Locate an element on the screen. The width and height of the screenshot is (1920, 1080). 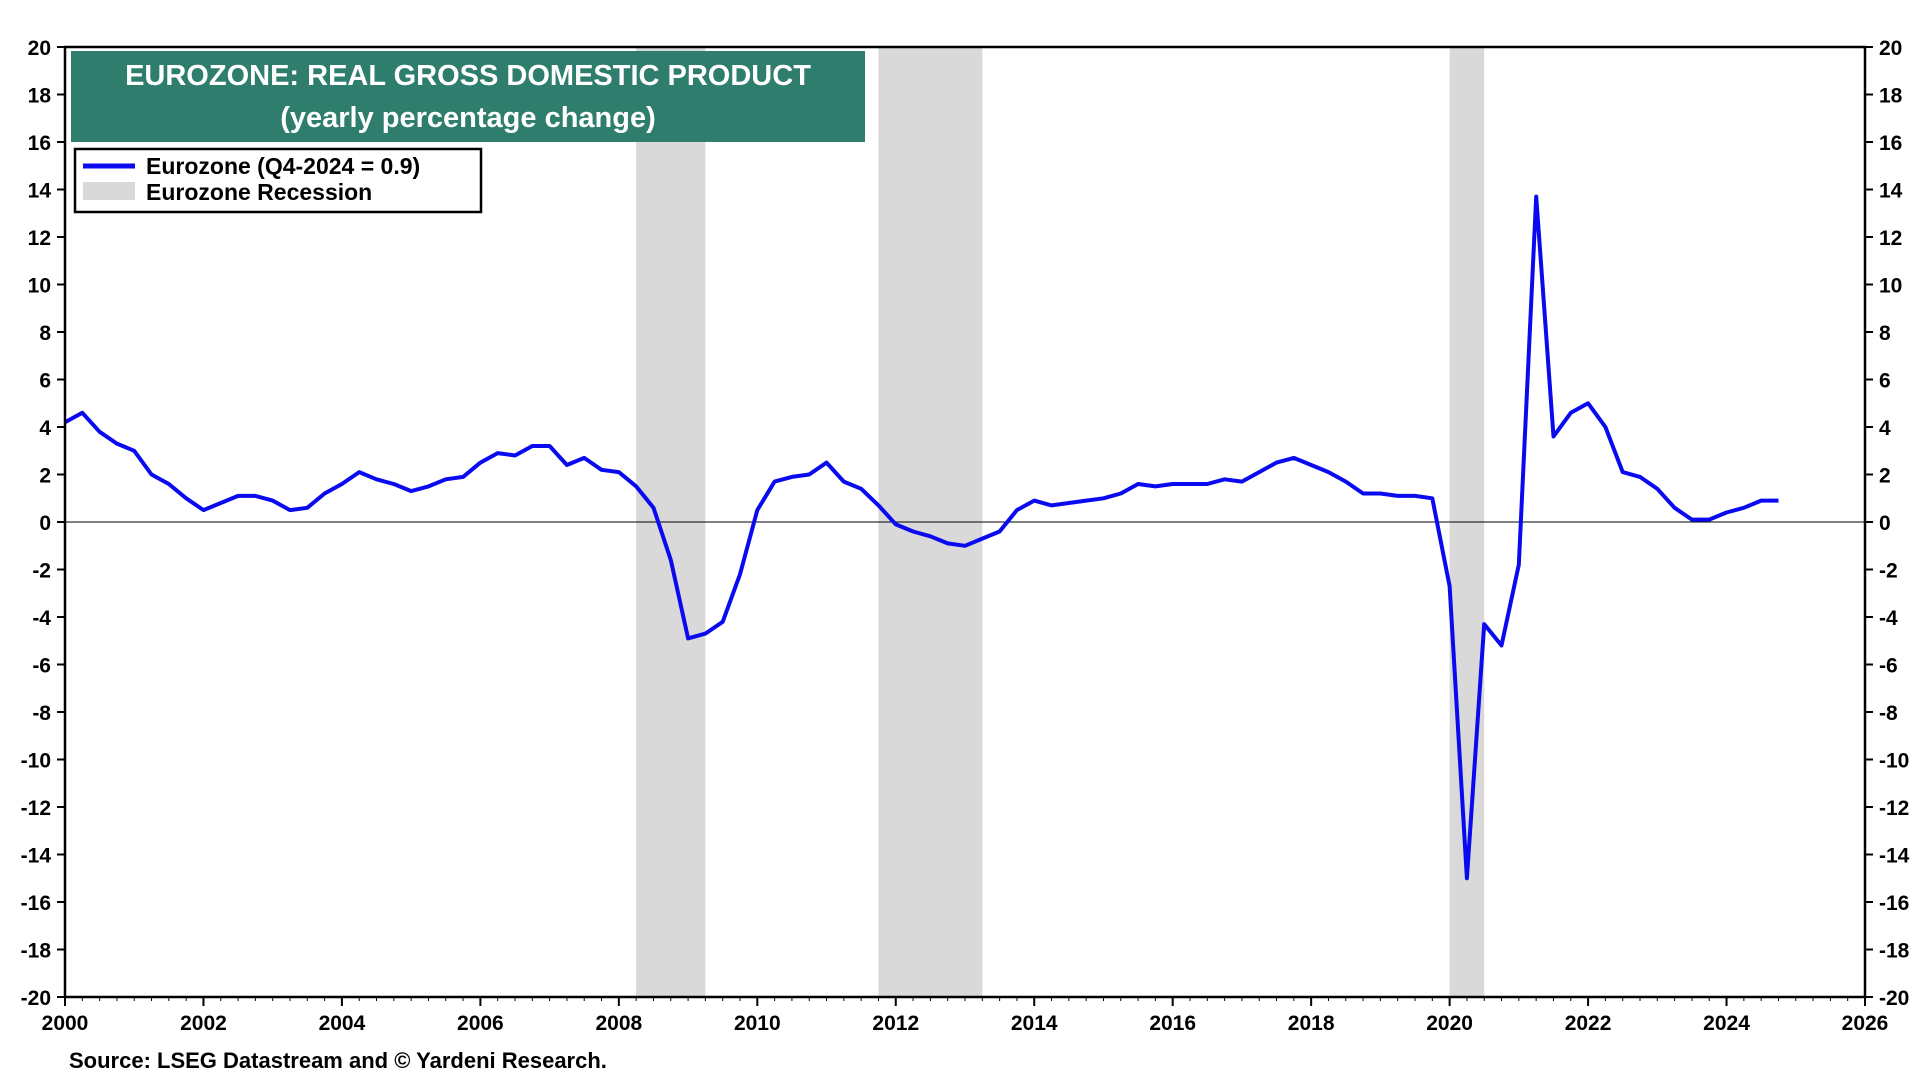
legend-entry-recession: Eurozone Recession is located at coordinates (259, 192).